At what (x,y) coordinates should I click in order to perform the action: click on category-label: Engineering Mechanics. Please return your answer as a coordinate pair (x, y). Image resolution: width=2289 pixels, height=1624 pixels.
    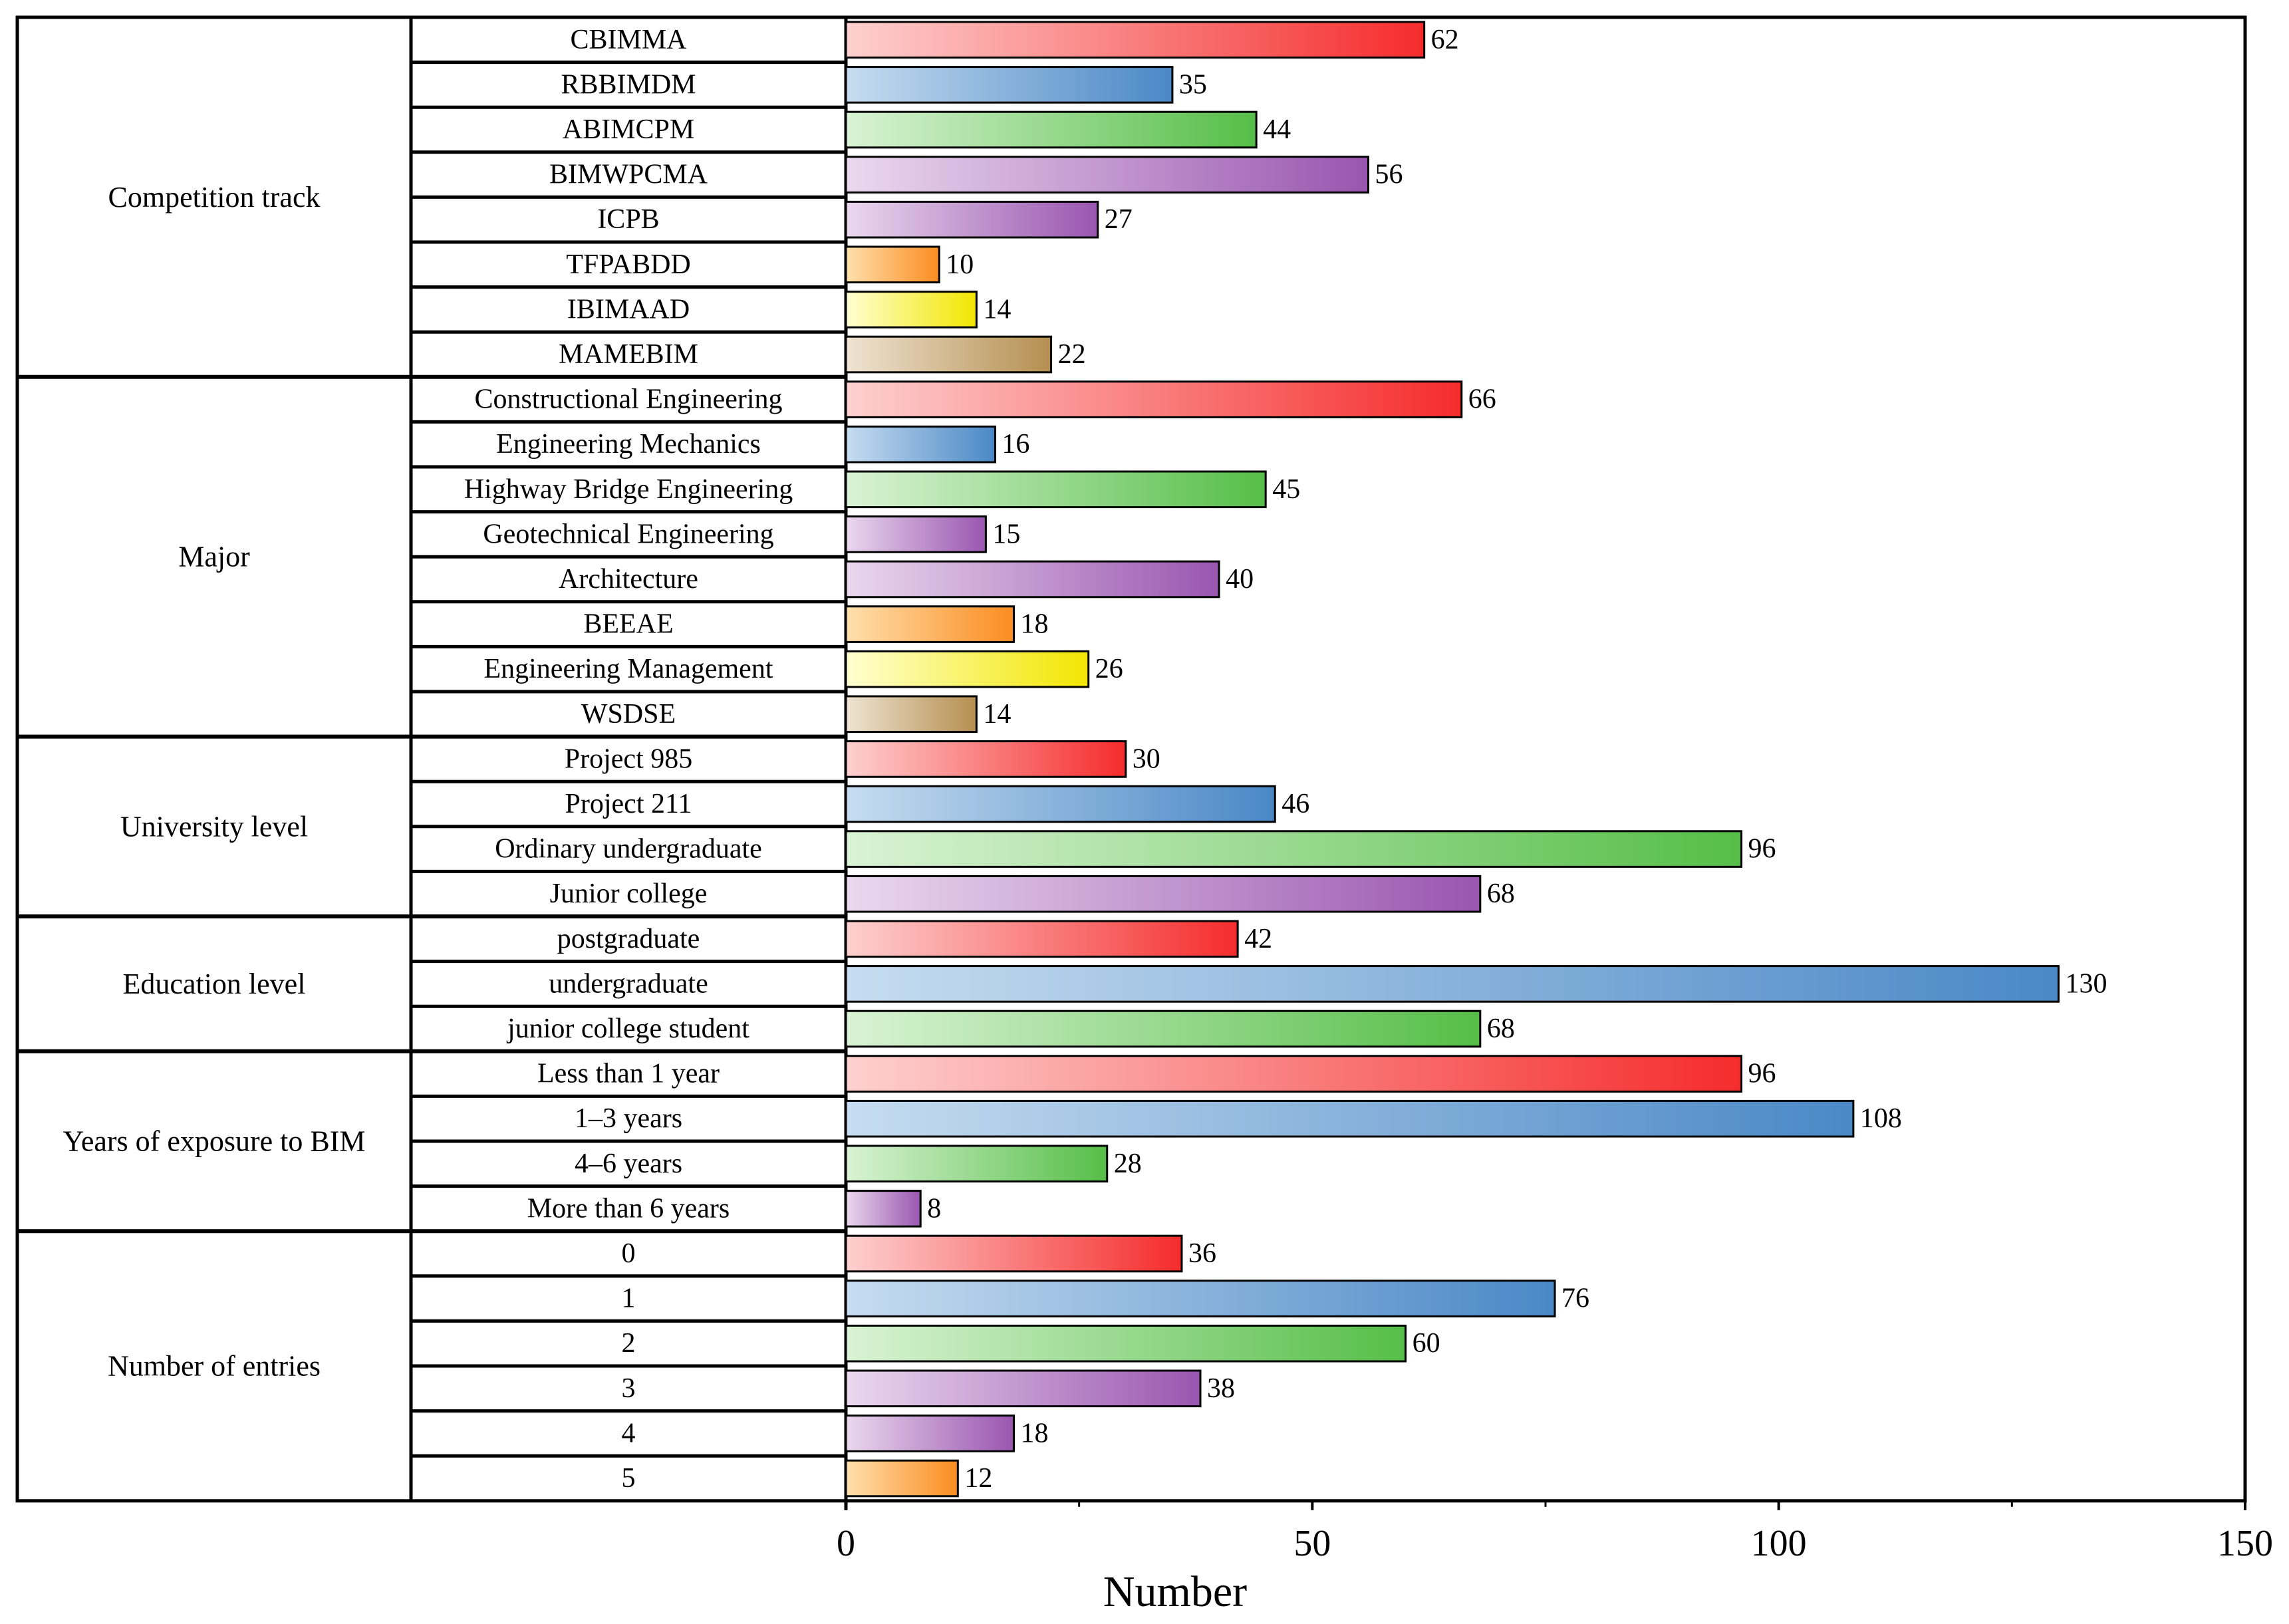
    Looking at the image, I should click on (628, 444).